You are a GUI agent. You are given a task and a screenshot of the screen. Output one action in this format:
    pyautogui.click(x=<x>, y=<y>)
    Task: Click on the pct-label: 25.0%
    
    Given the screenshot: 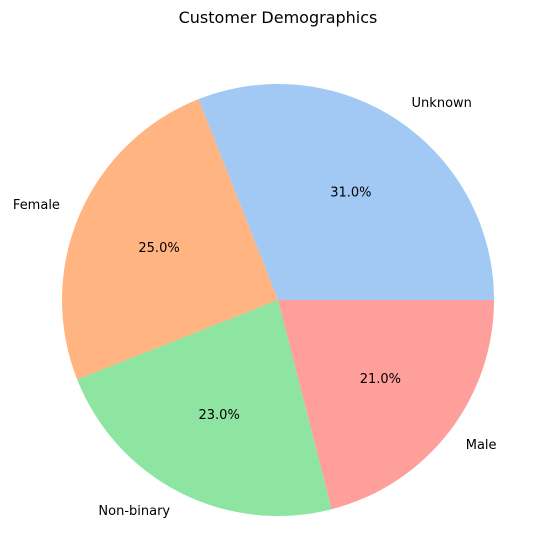 What is the action you would take?
    pyautogui.click(x=158, y=248)
    